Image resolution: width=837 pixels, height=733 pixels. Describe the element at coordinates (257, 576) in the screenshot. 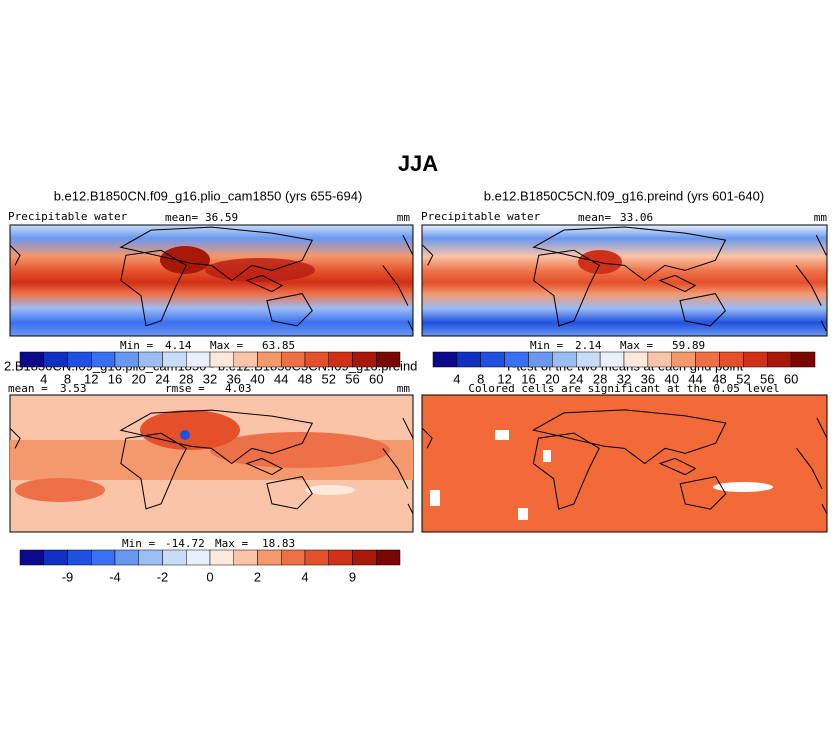

I see `colorbar-label: 2` at that location.